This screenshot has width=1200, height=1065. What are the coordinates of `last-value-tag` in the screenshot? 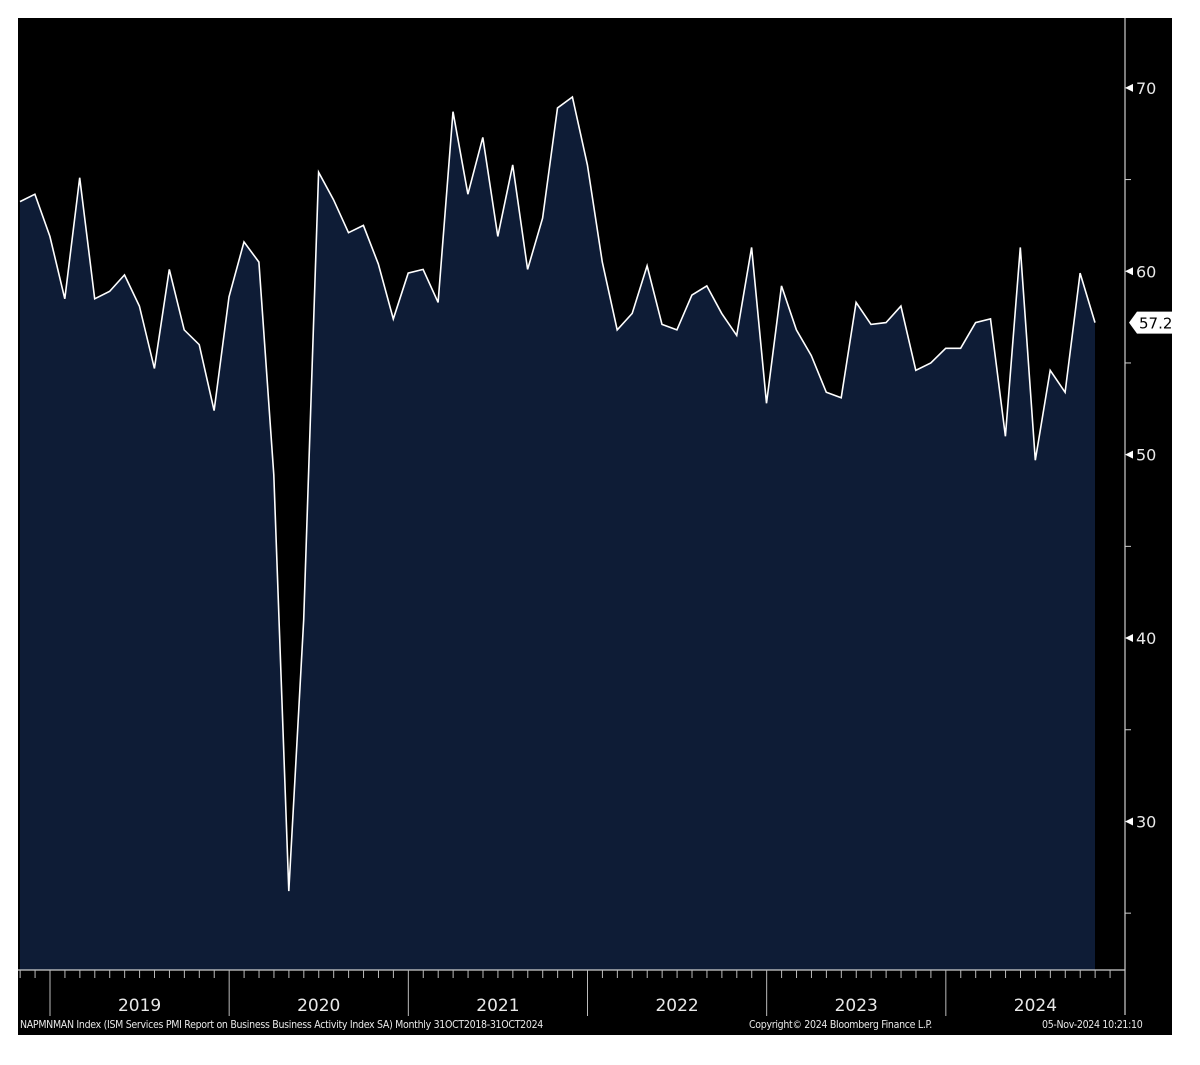 It's located at (1156, 322).